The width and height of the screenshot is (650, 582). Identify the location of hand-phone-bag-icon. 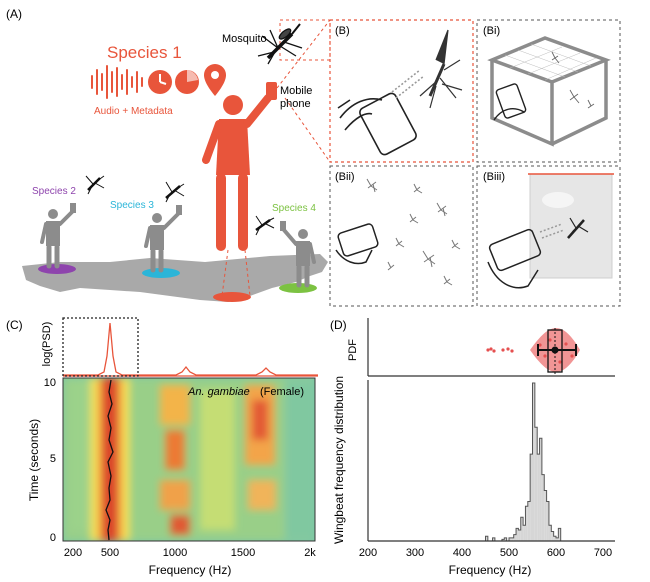
(526, 256).